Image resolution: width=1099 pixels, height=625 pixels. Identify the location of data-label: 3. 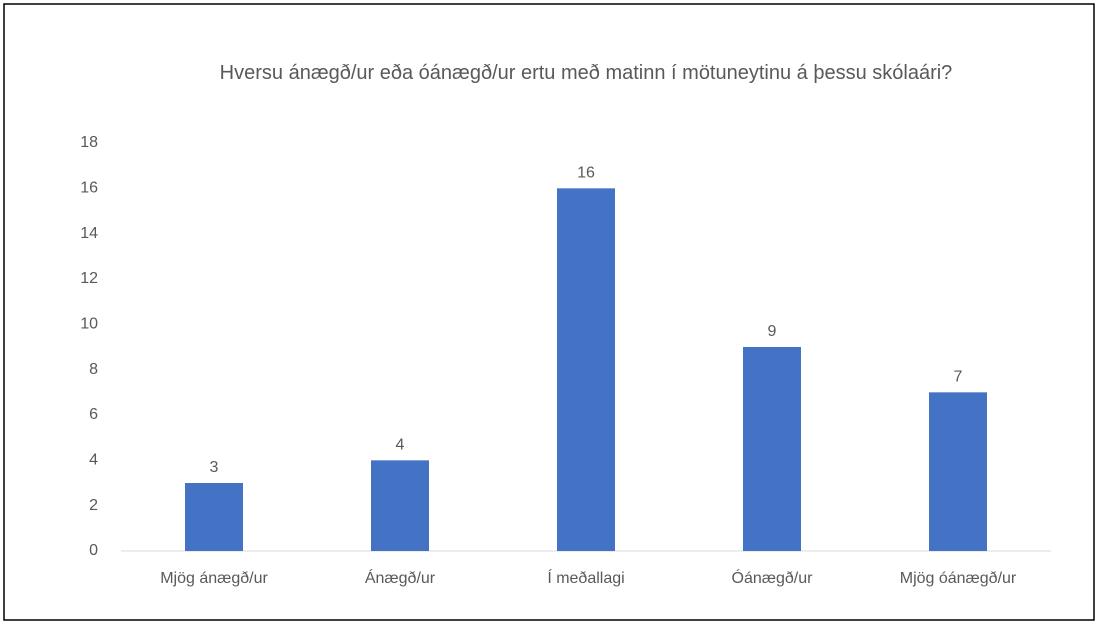
(214, 467).